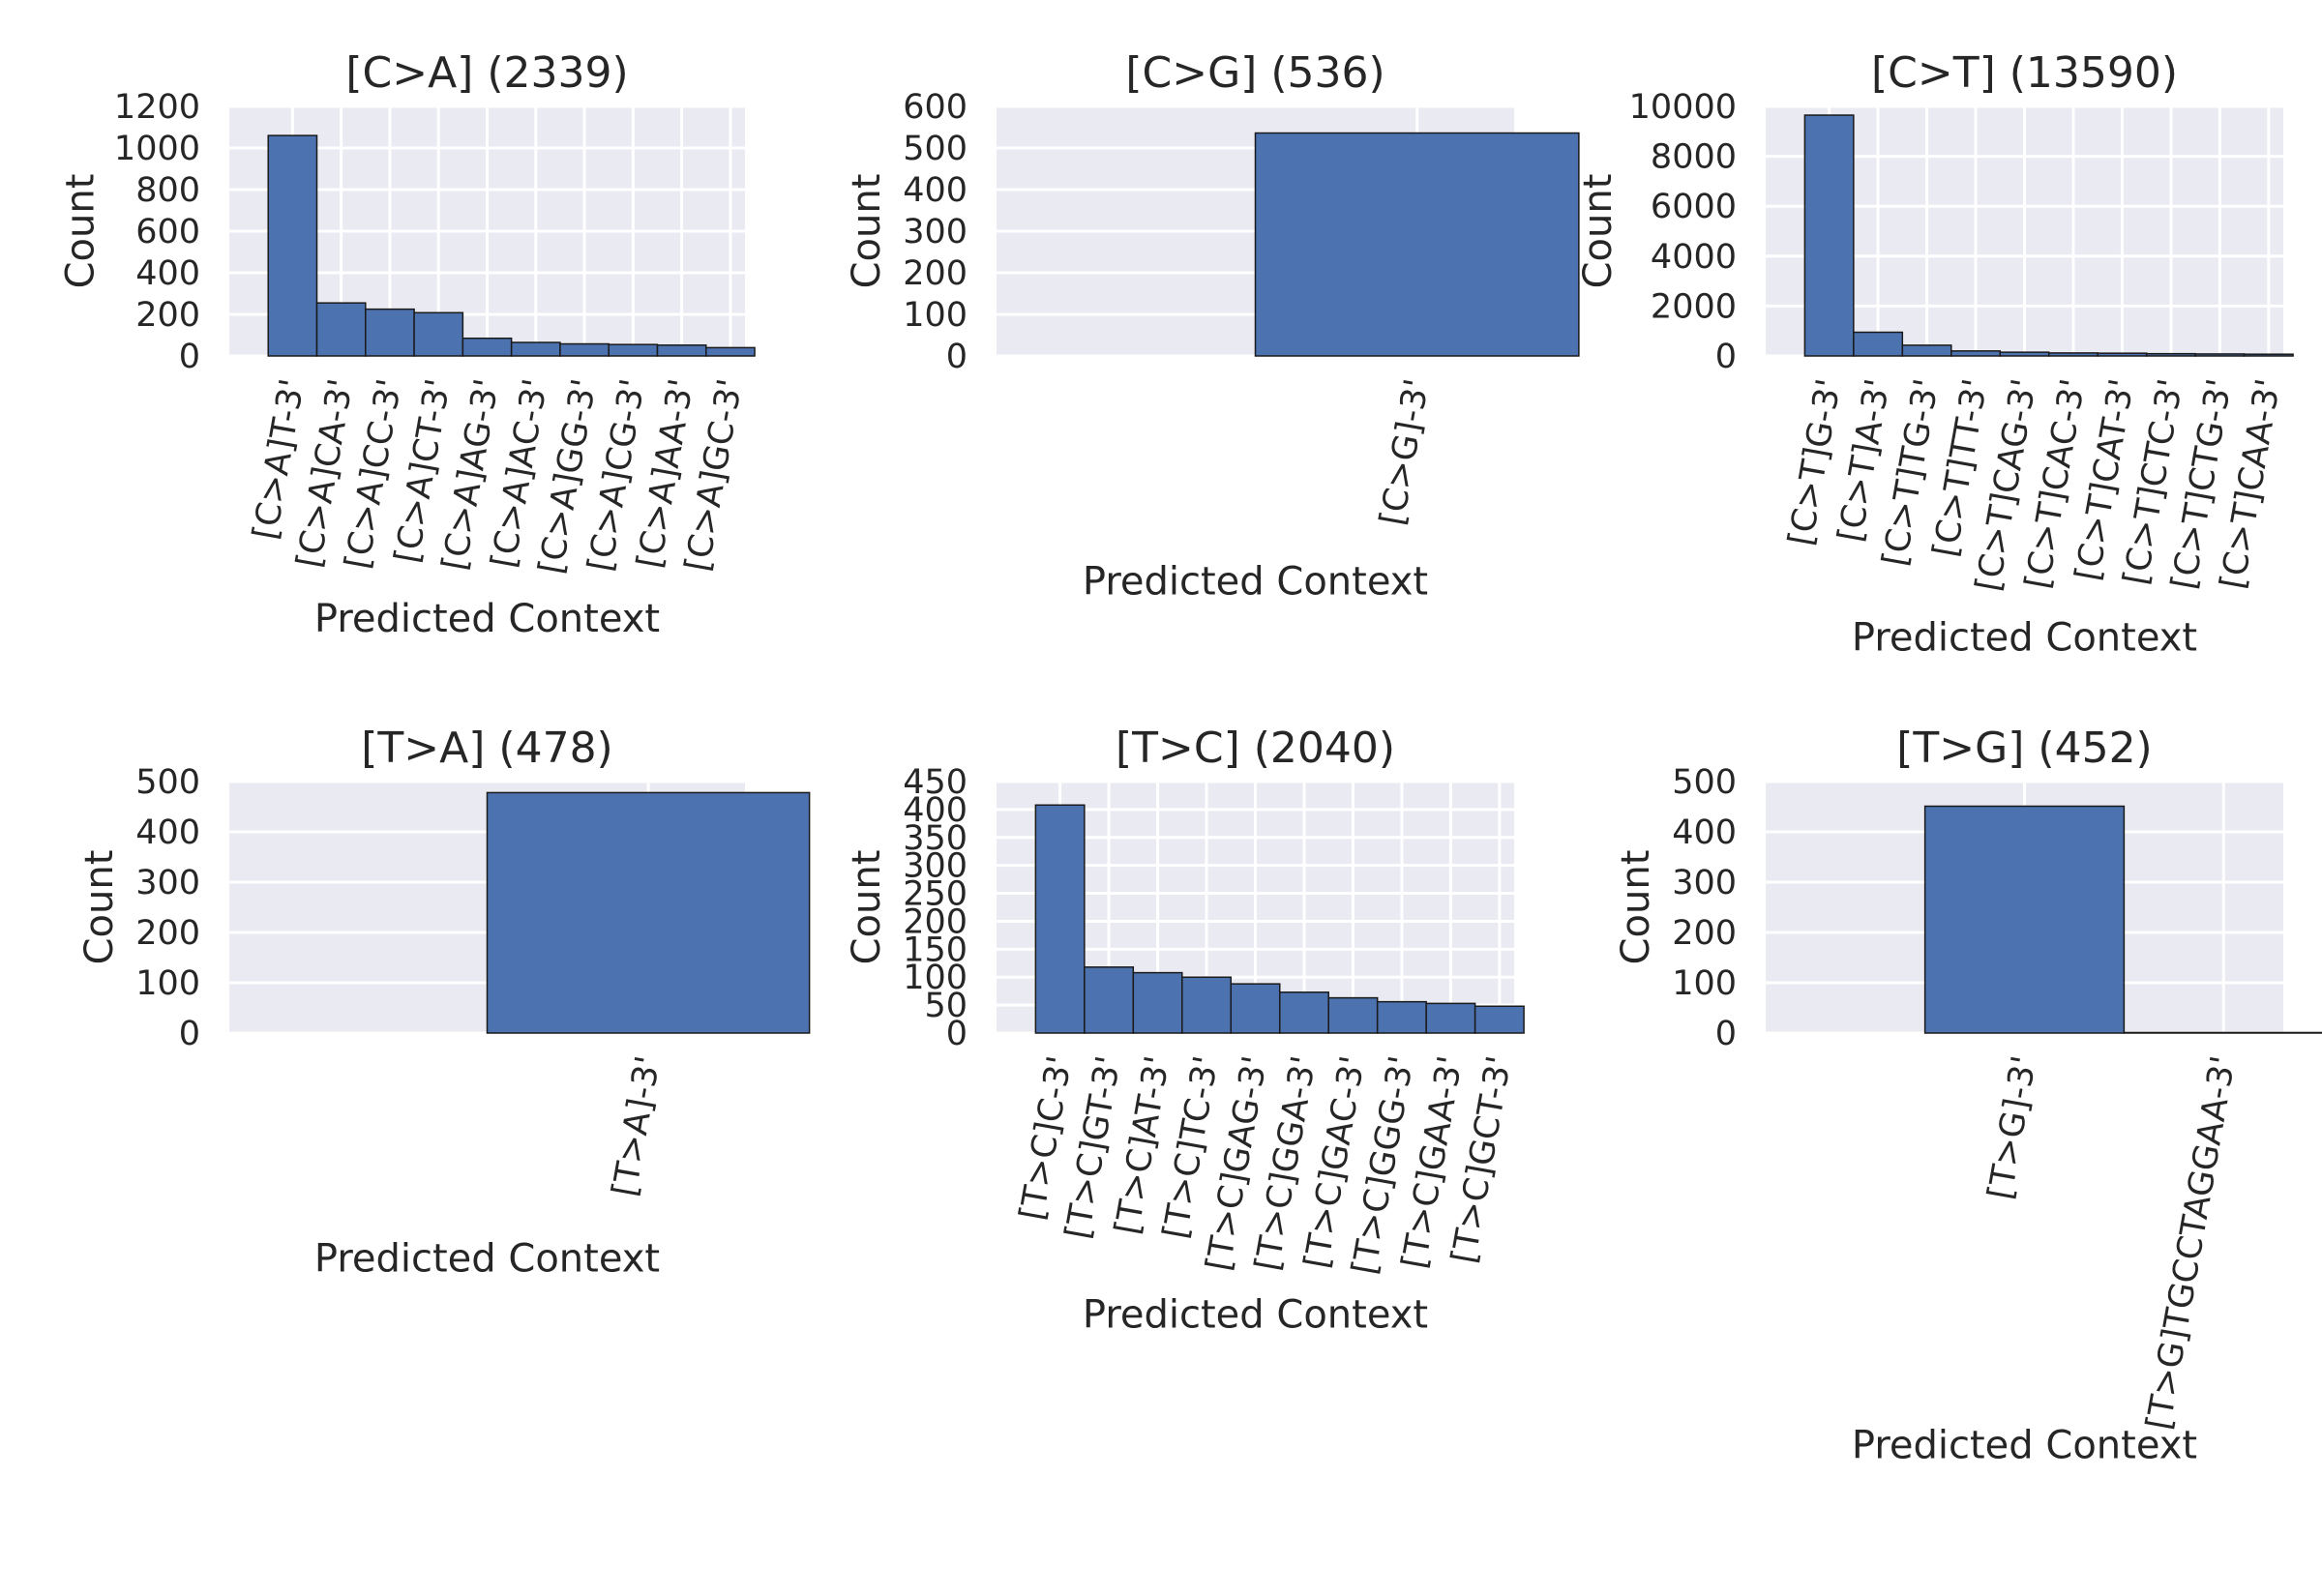 The image size is (2322, 1596). I want to click on y-tick-label: 4000, so click(1694, 257).